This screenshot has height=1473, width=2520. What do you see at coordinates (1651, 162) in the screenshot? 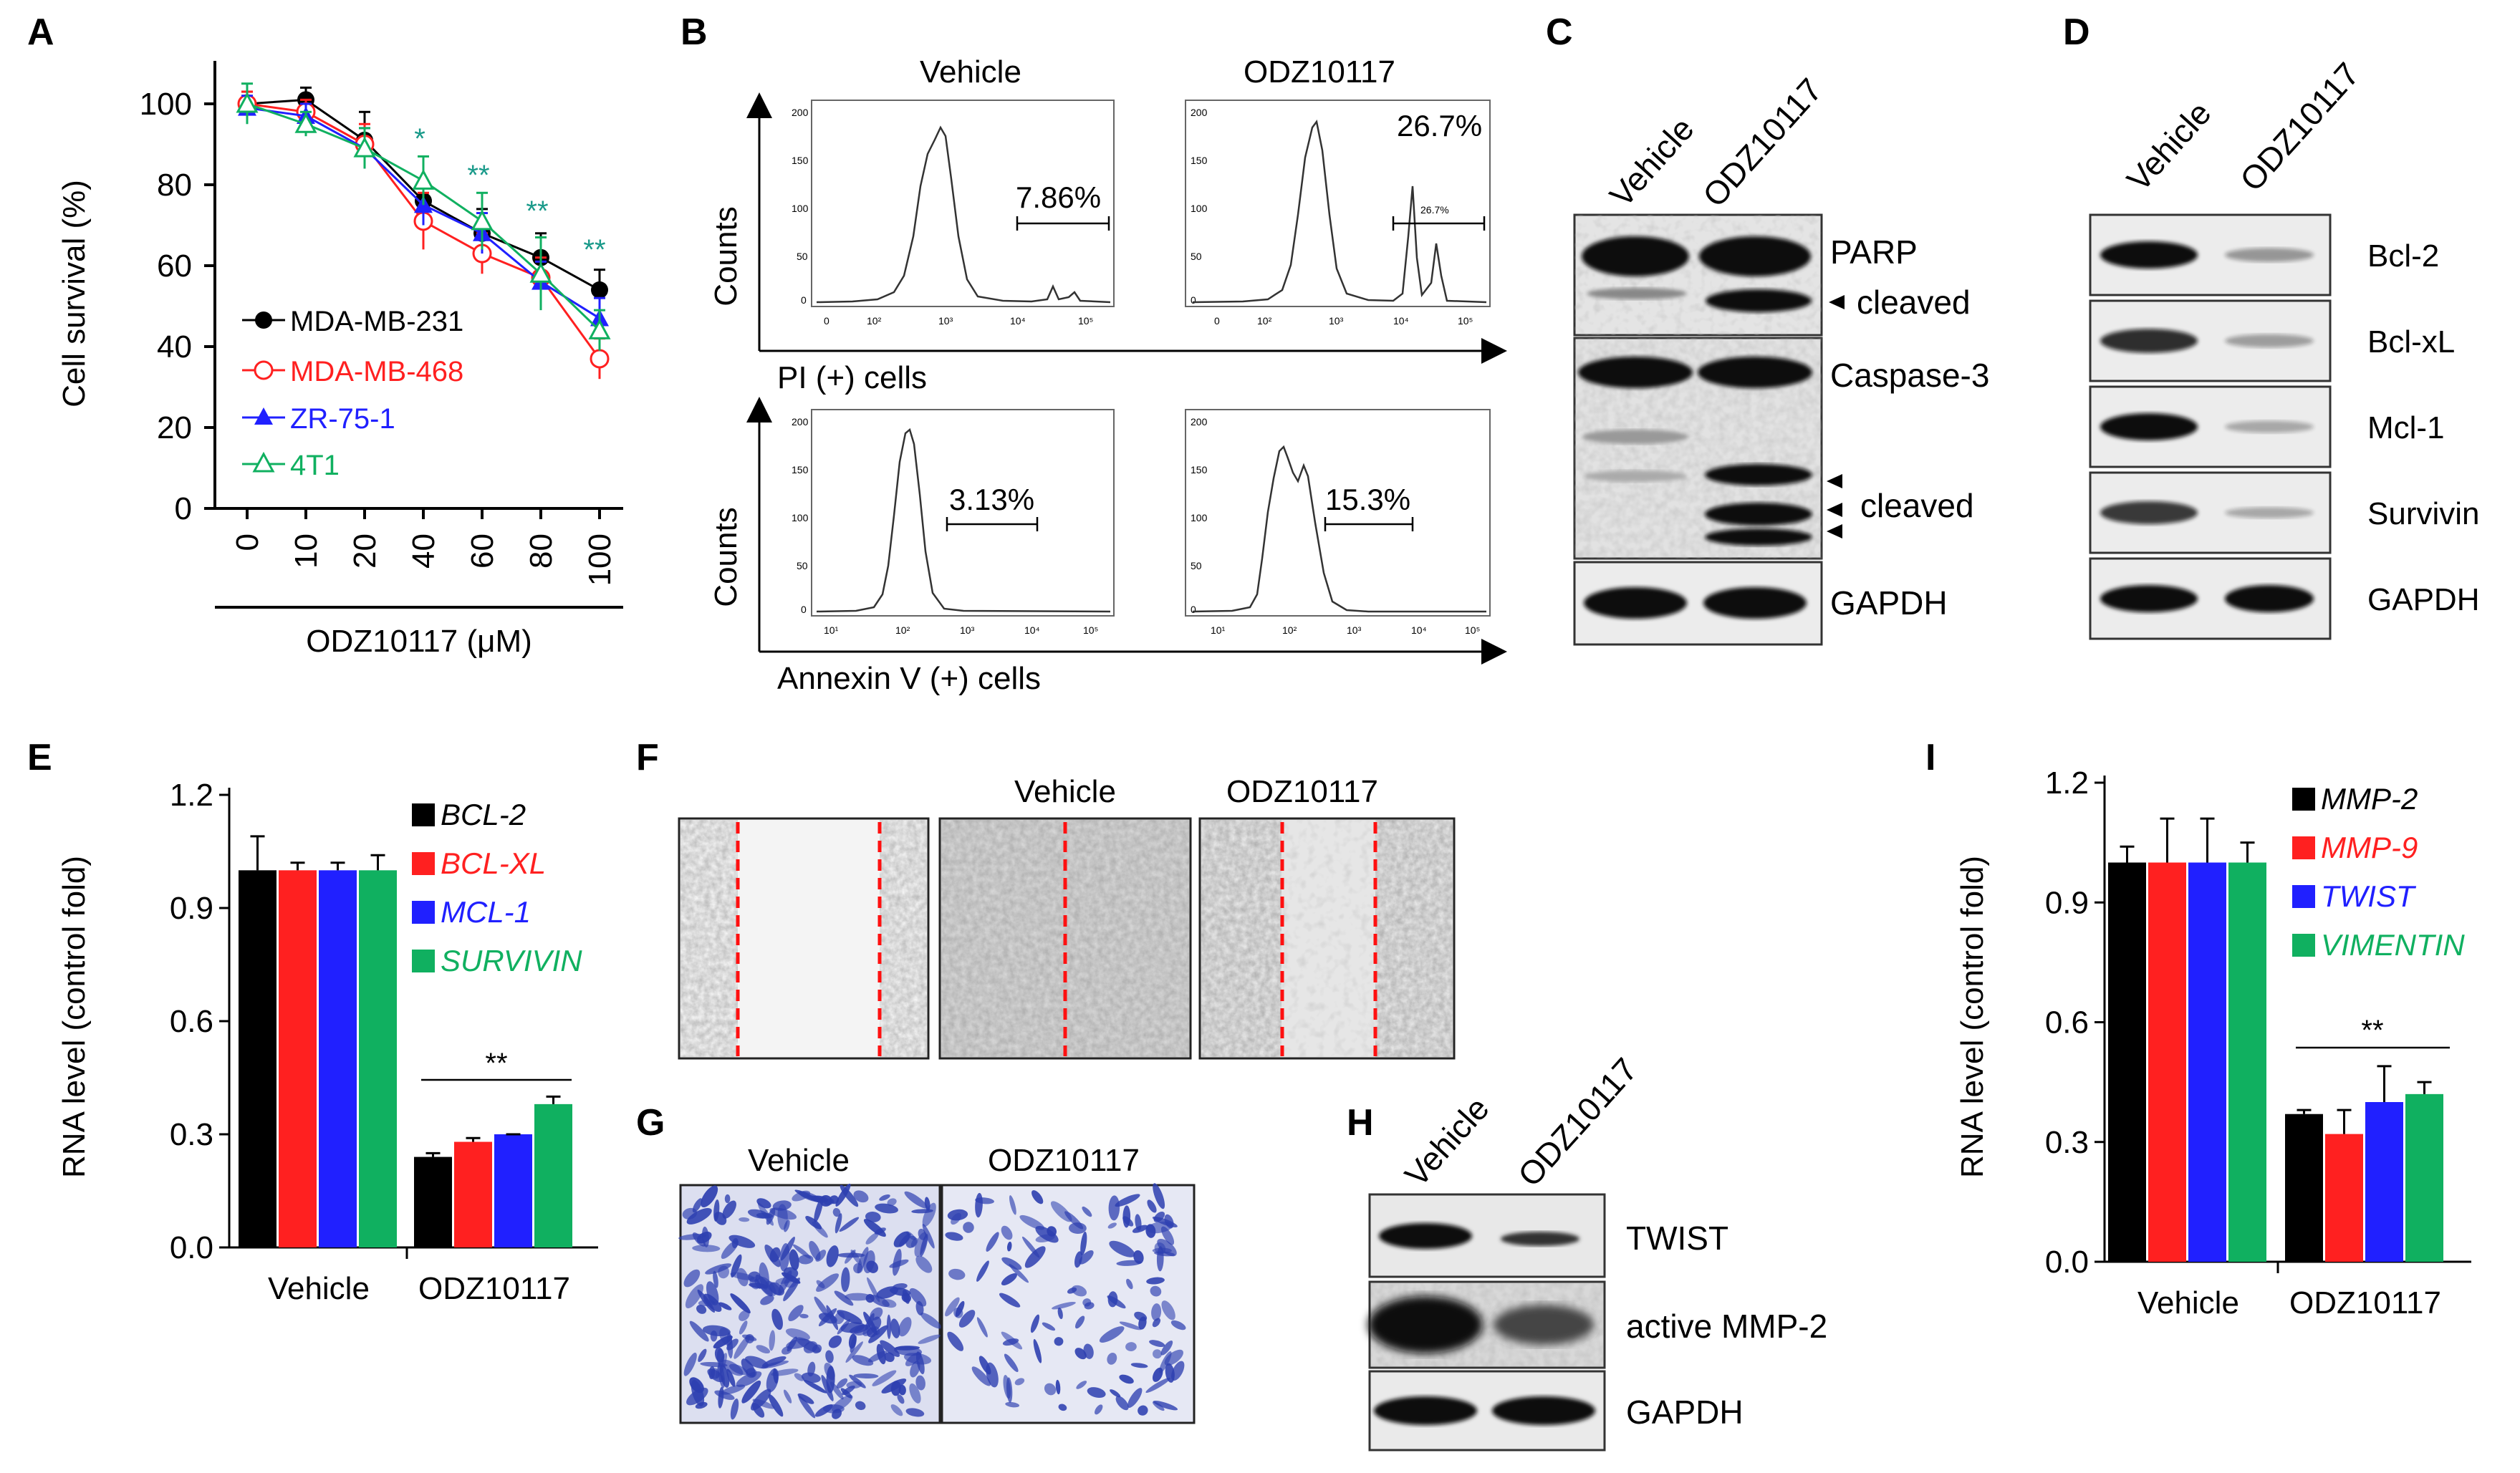
I see `c-lane-vehicle: Vehicle` at bounding box center [1651, 162].